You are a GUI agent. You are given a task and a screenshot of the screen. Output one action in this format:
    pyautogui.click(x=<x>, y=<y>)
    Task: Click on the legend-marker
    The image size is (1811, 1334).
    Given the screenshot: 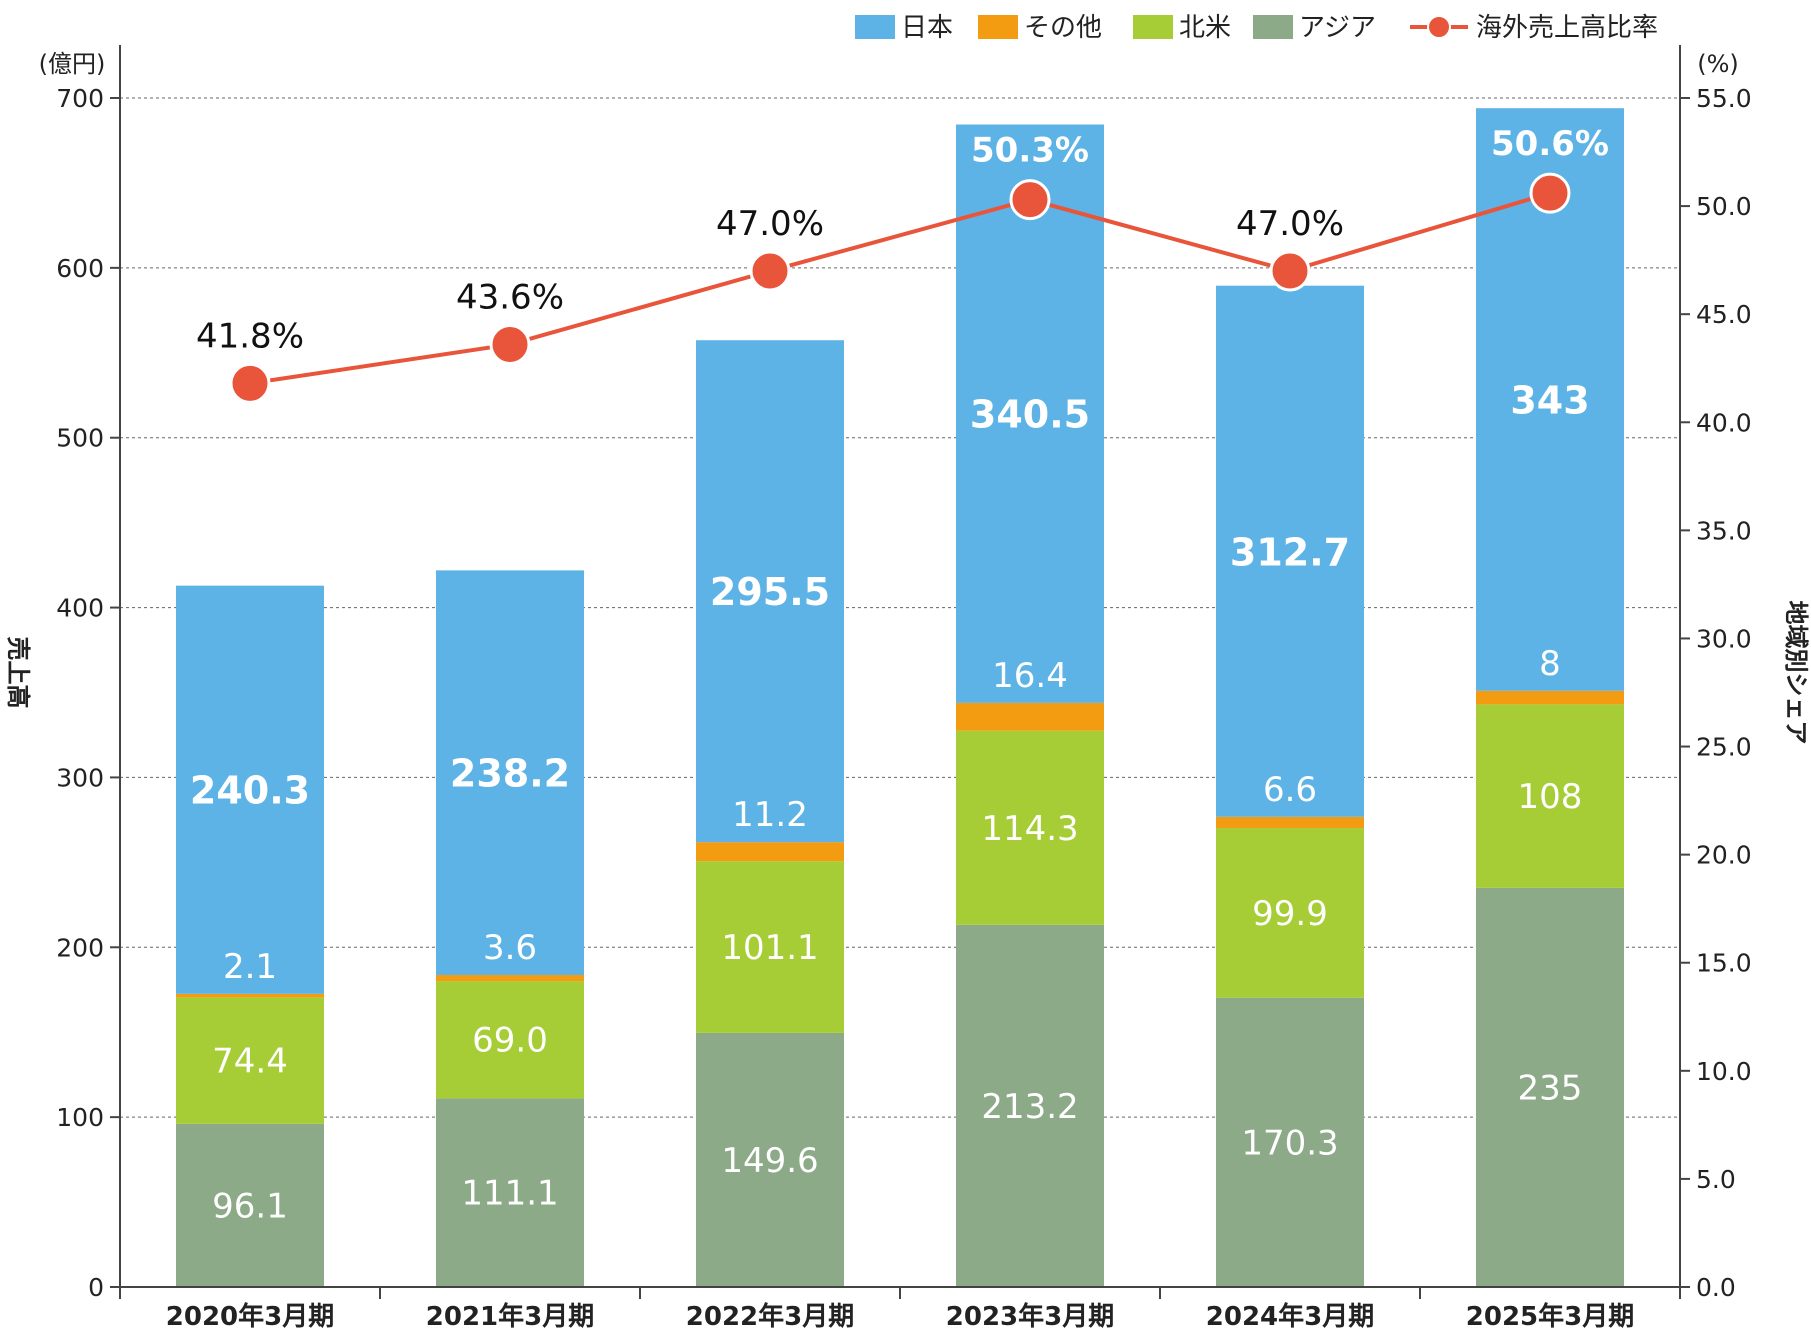 What is the action you would take?
    pyautogui.click(x=1439, y=27)
    